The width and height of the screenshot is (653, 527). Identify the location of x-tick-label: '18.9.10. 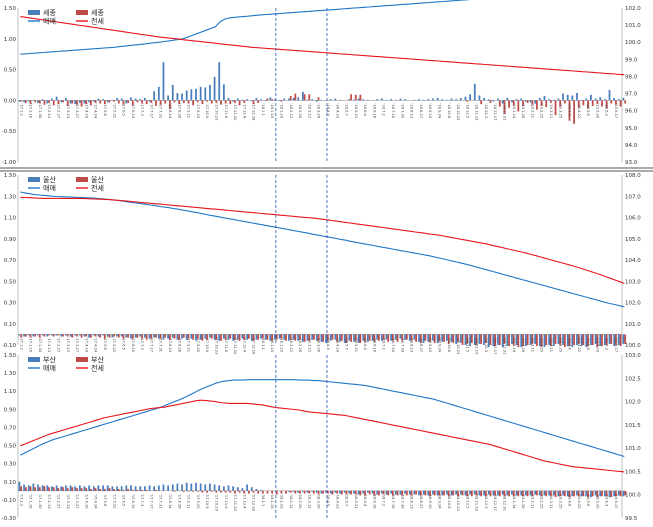
(430, 110).